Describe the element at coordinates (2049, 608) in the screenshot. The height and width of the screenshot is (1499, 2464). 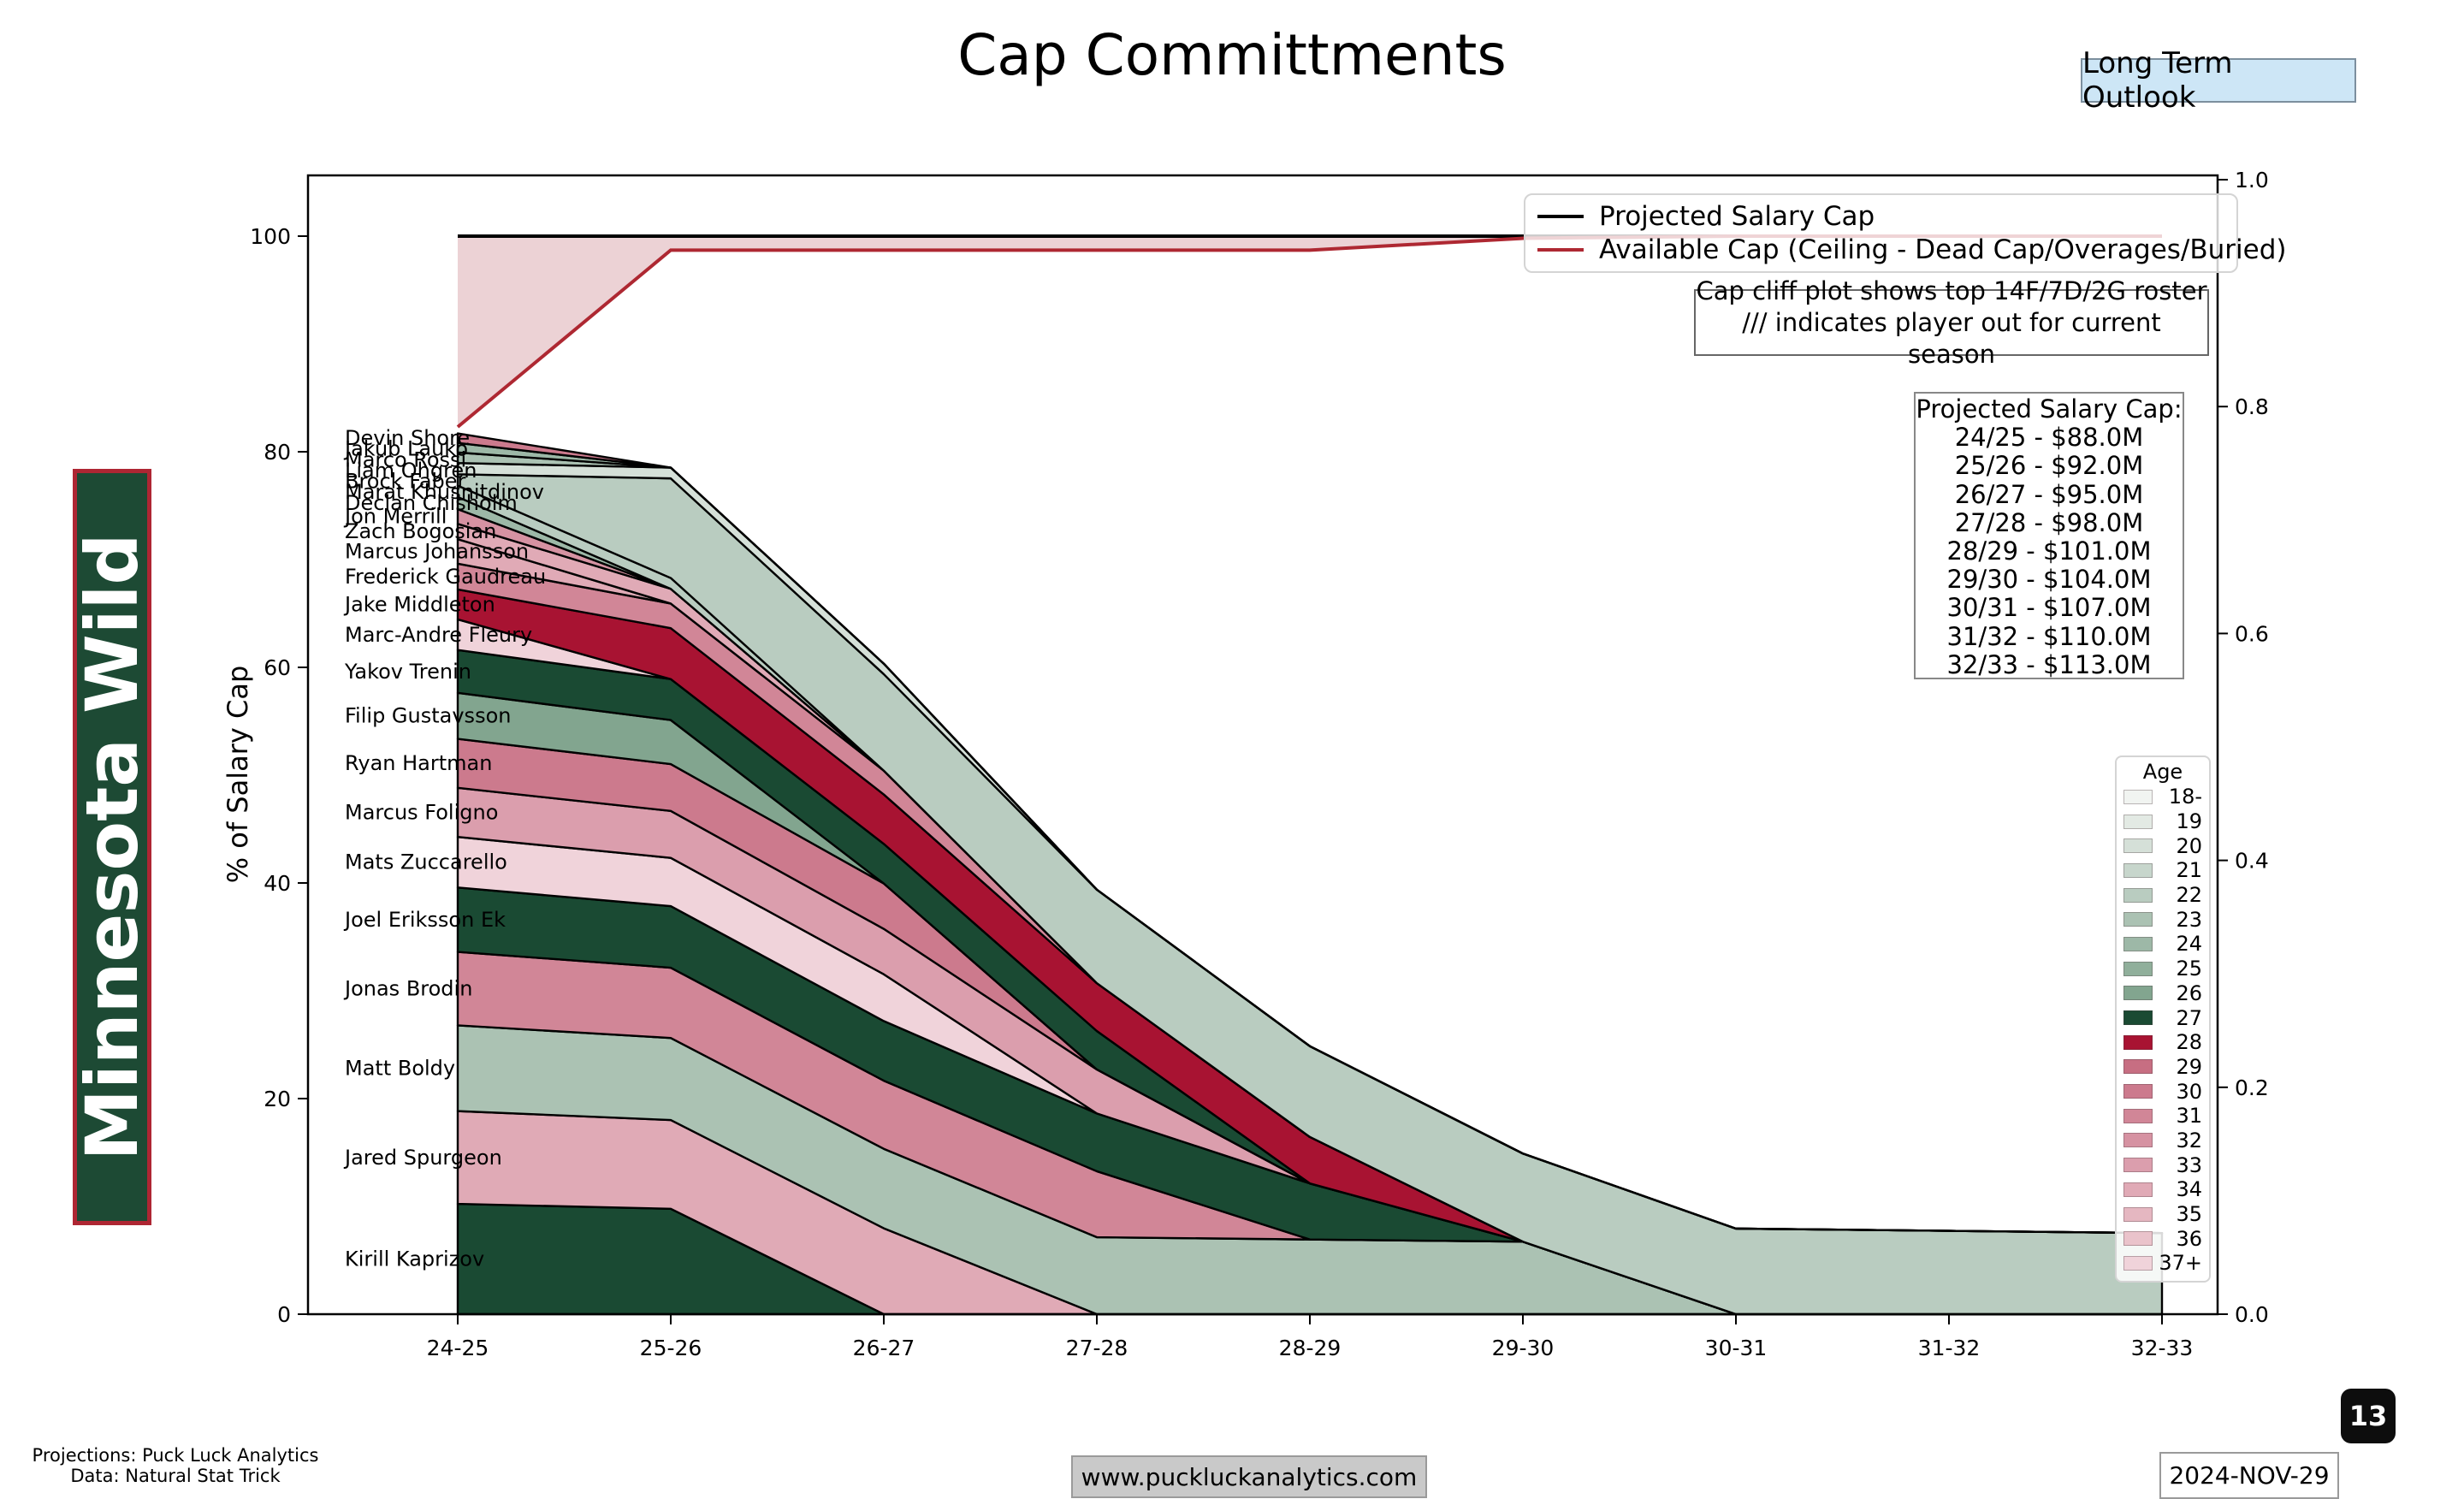
I see `cap-row: 30/31 - $107.0M` at that location.